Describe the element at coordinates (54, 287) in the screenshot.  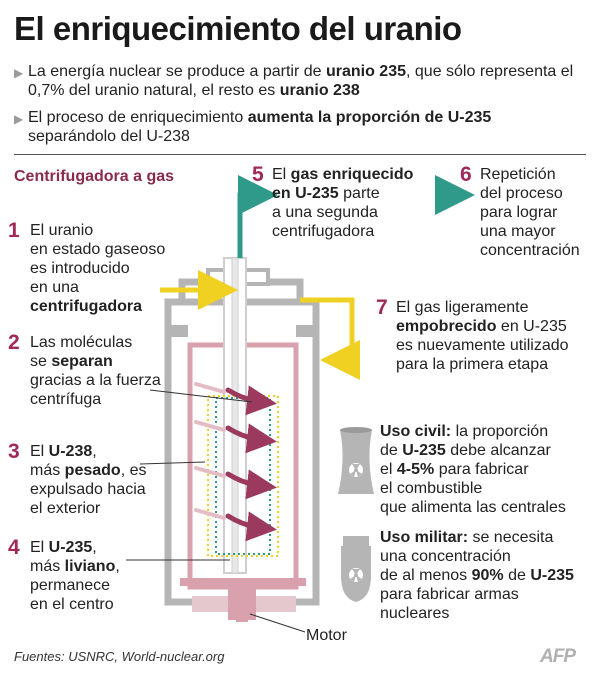
I see `text: en una` at that location.